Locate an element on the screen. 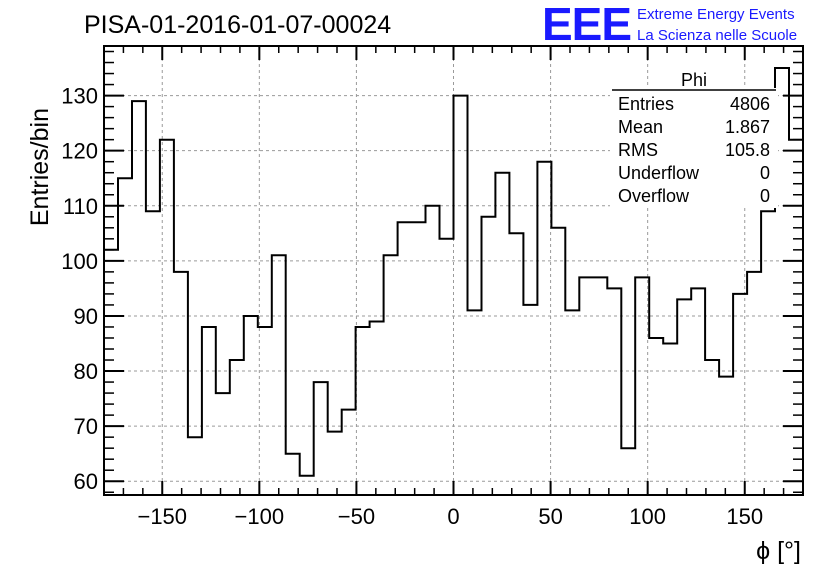 The width and height of the screenshot is (836, 572). y-tick-label: 110 is located at coordinates (80, 206).